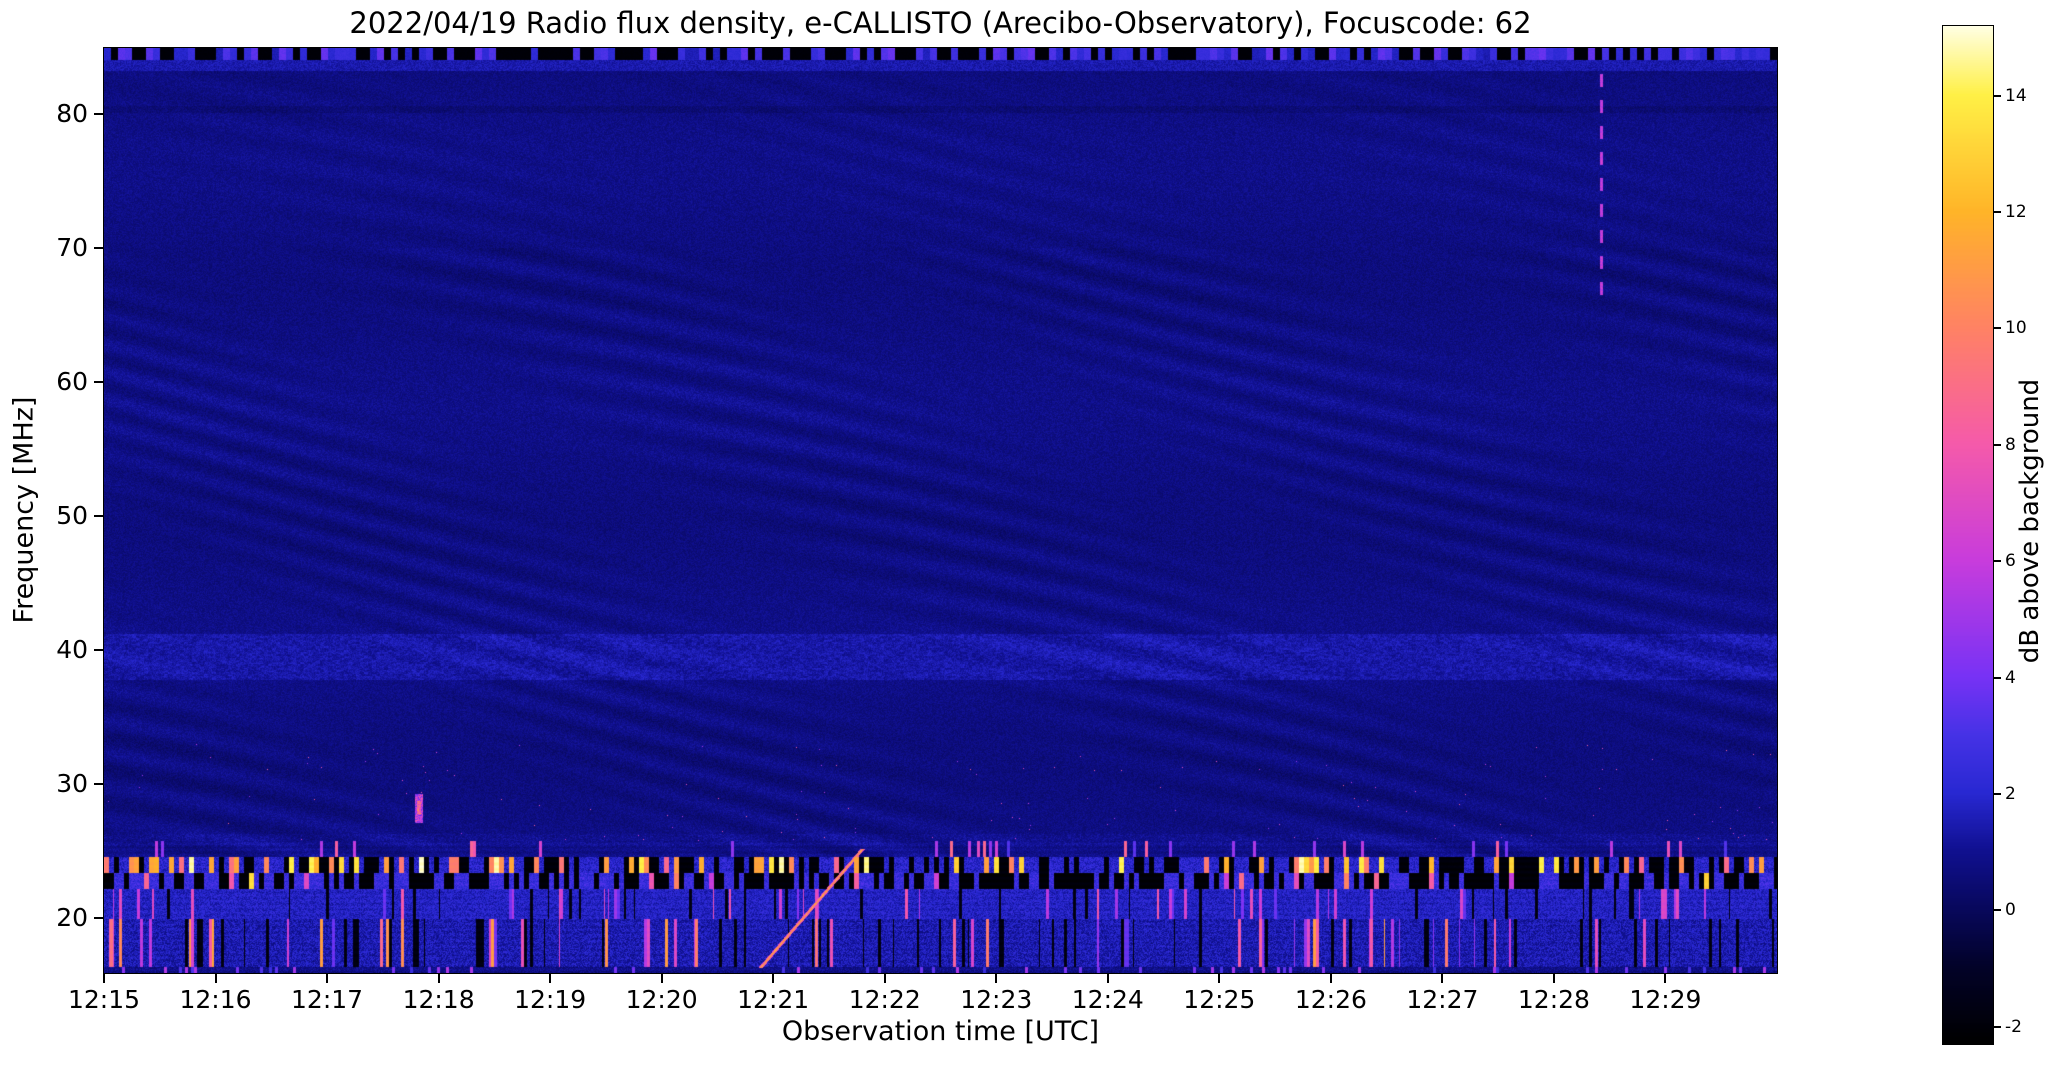 The width and height of the screenshot is (2047, 1067). Describe the element at coordinates (1665, 999) in the screenshot. I see `x-tick-label: 12:29` at that location.